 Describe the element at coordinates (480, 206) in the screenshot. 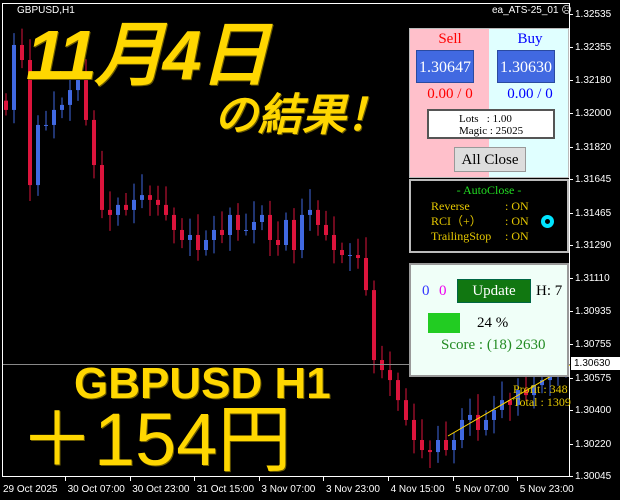

I see `auto-close-row: Reverse: ON` at that location.